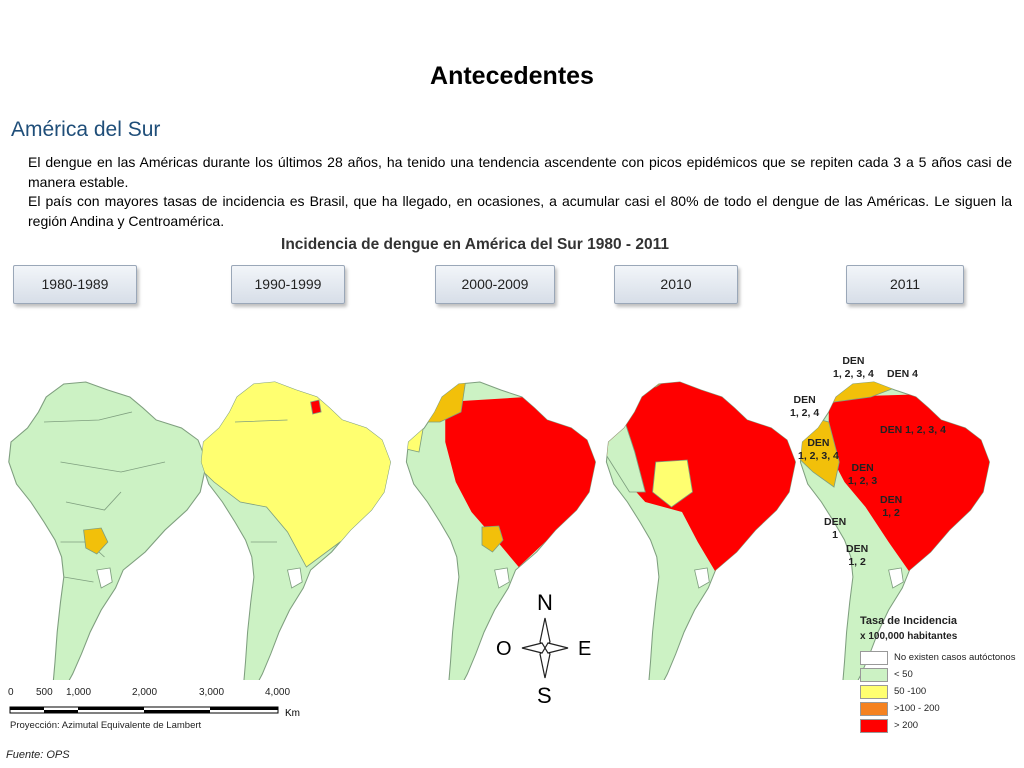  I want to click on serotype-label: DEN 1, so click(835, 528).